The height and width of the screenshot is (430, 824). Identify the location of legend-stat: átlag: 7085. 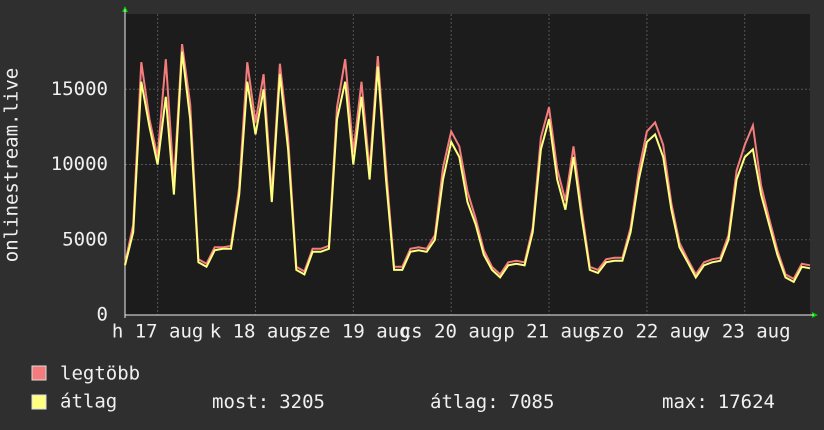
(492, 402).